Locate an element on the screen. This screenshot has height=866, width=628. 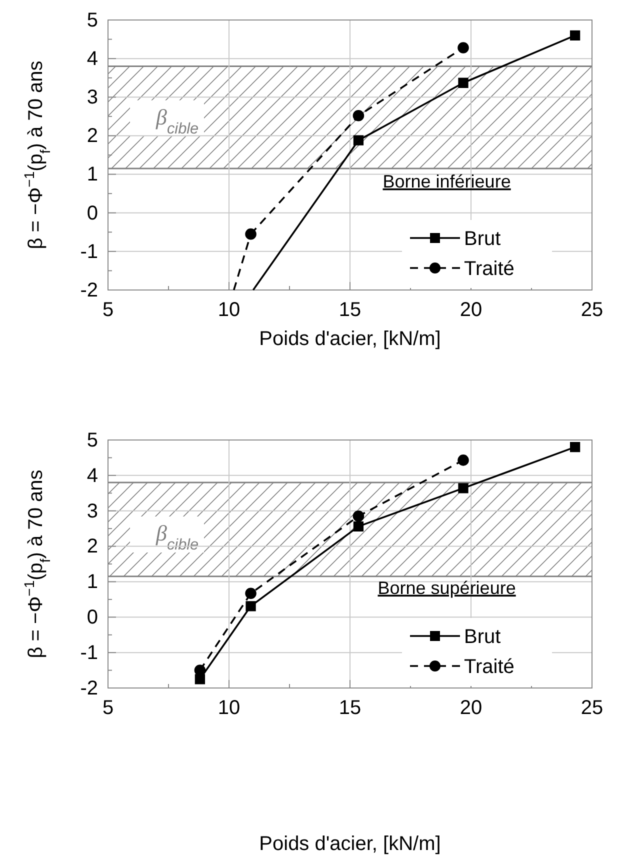
annotation: Borne supérieure is located at coordinates (447, 588).